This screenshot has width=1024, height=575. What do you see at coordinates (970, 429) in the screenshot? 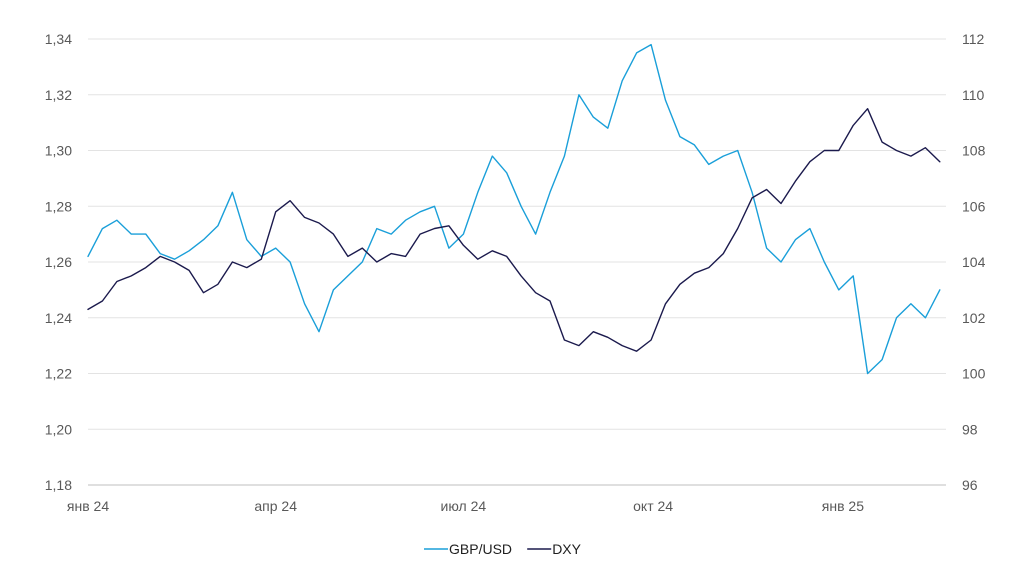
I see `right-tick-label: 98` at bounding box center [970, 429].